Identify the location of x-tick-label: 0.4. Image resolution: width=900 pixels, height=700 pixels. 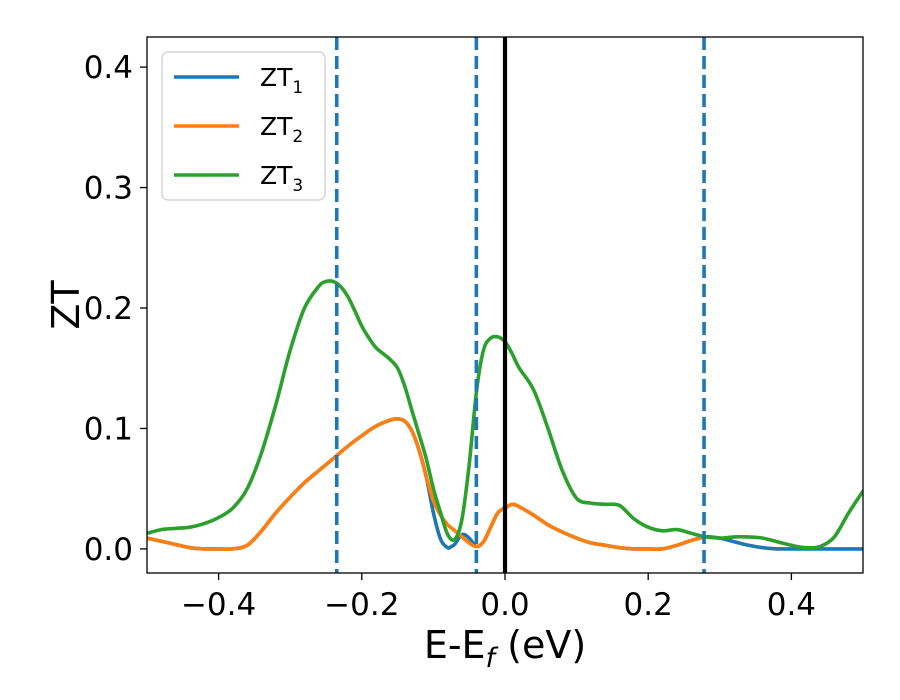
(791, 605).